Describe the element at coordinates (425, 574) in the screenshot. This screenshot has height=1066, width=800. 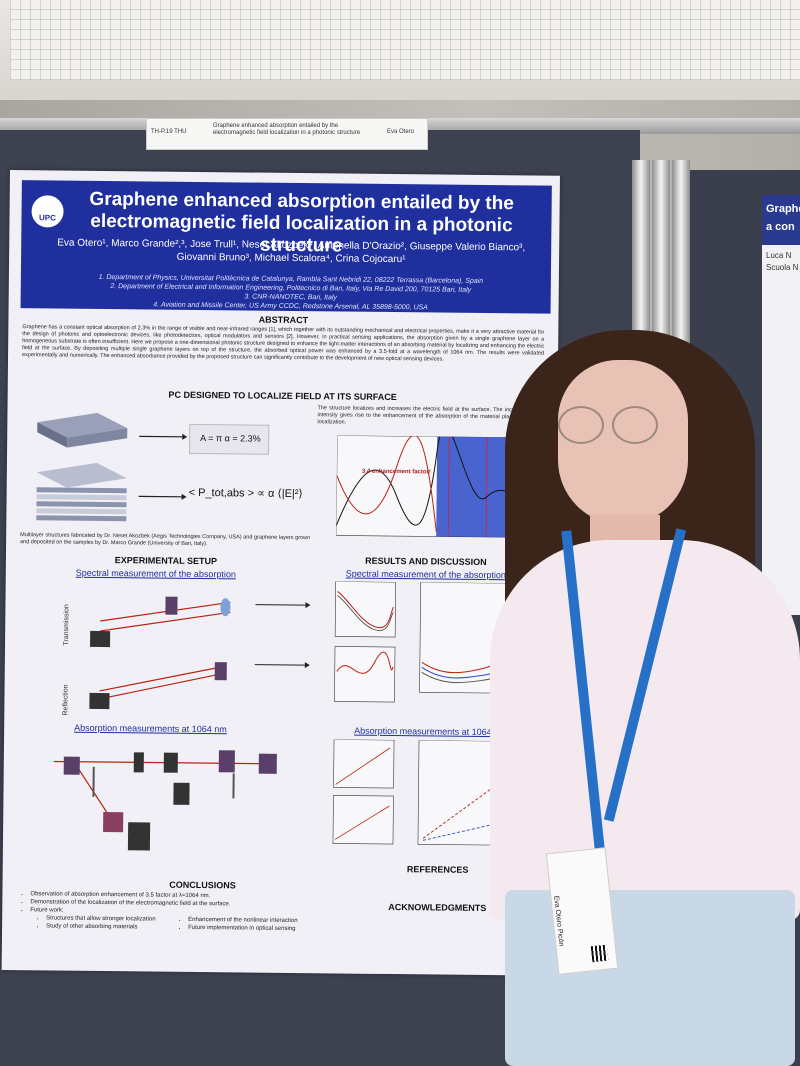
I see `results-spectral-heading: Spectral measurement of the absorption` at that location.